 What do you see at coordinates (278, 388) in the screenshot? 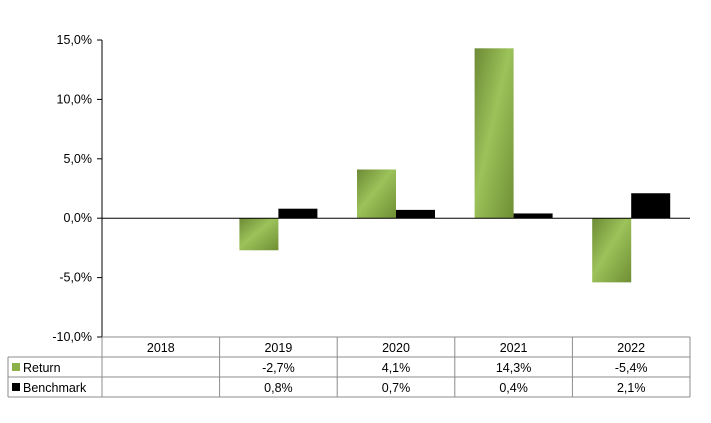
I see `data-label: 0,8%` at bounding box center [278, 388].